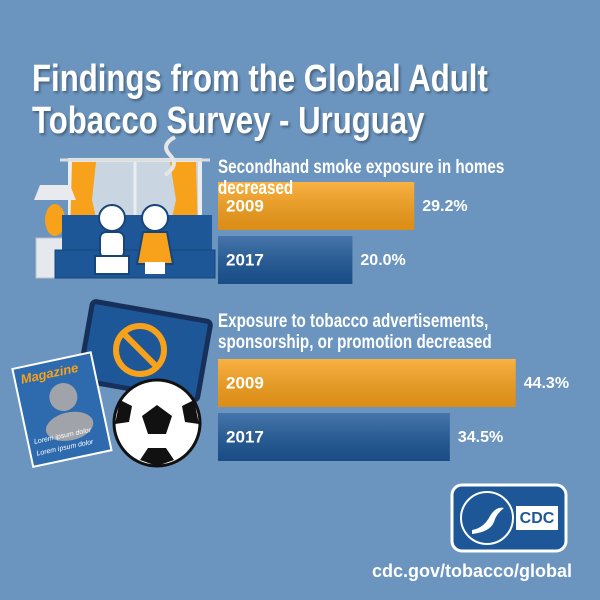 Image resolution: width=600 pixels, height=600 pixels. What do you see at coordinates (112, 245) in the screenshot?
I see `child-body` at bounding box center [112, 245].